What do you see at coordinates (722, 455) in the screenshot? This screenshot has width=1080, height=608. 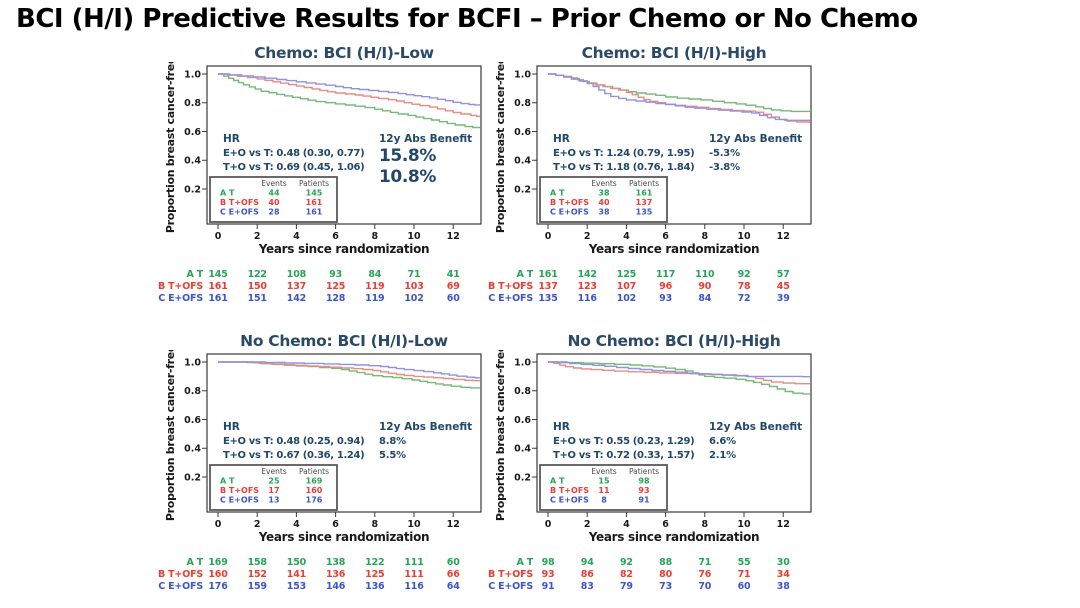 I see `benefit-value-to: 2.1%` at bounding box center [722, 455].